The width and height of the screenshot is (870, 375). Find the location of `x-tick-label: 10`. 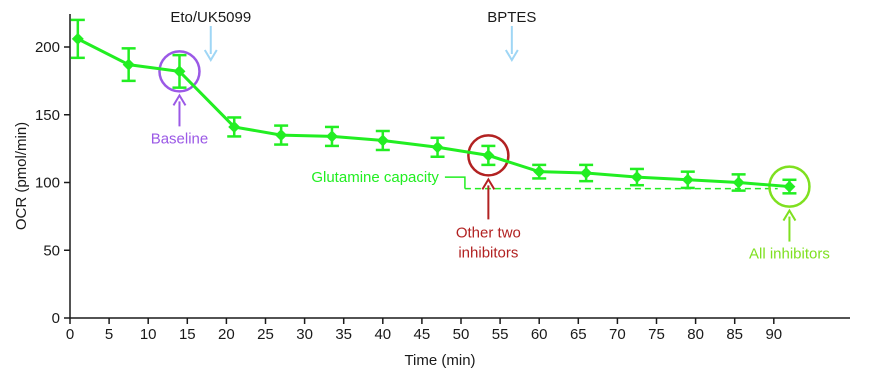

x-tick-label: 10 is located at coordinates (148, 334).